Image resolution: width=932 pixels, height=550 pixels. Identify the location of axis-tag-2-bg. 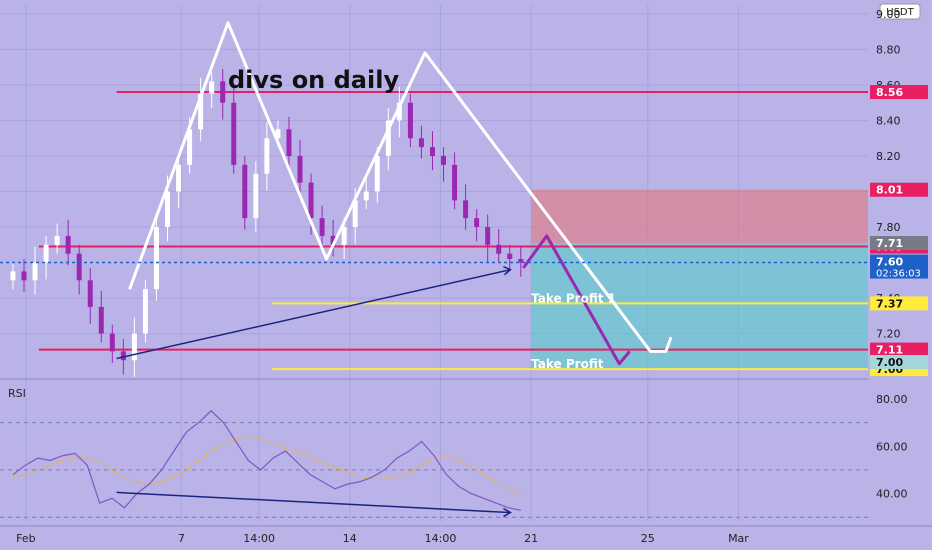
(899, 362).